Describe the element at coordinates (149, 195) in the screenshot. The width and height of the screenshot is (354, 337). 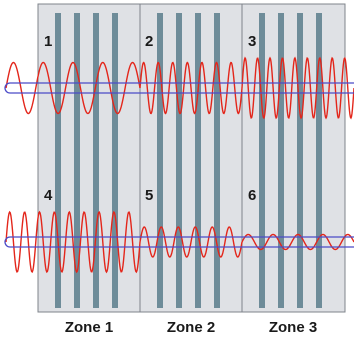
I see `panel-number-5: 5` at that location.